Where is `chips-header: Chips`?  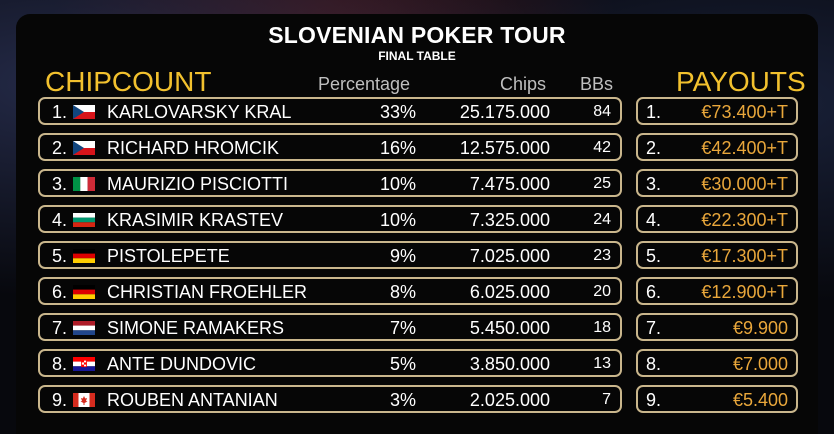 chips-header: Chips is located at coordinates (523, 84).